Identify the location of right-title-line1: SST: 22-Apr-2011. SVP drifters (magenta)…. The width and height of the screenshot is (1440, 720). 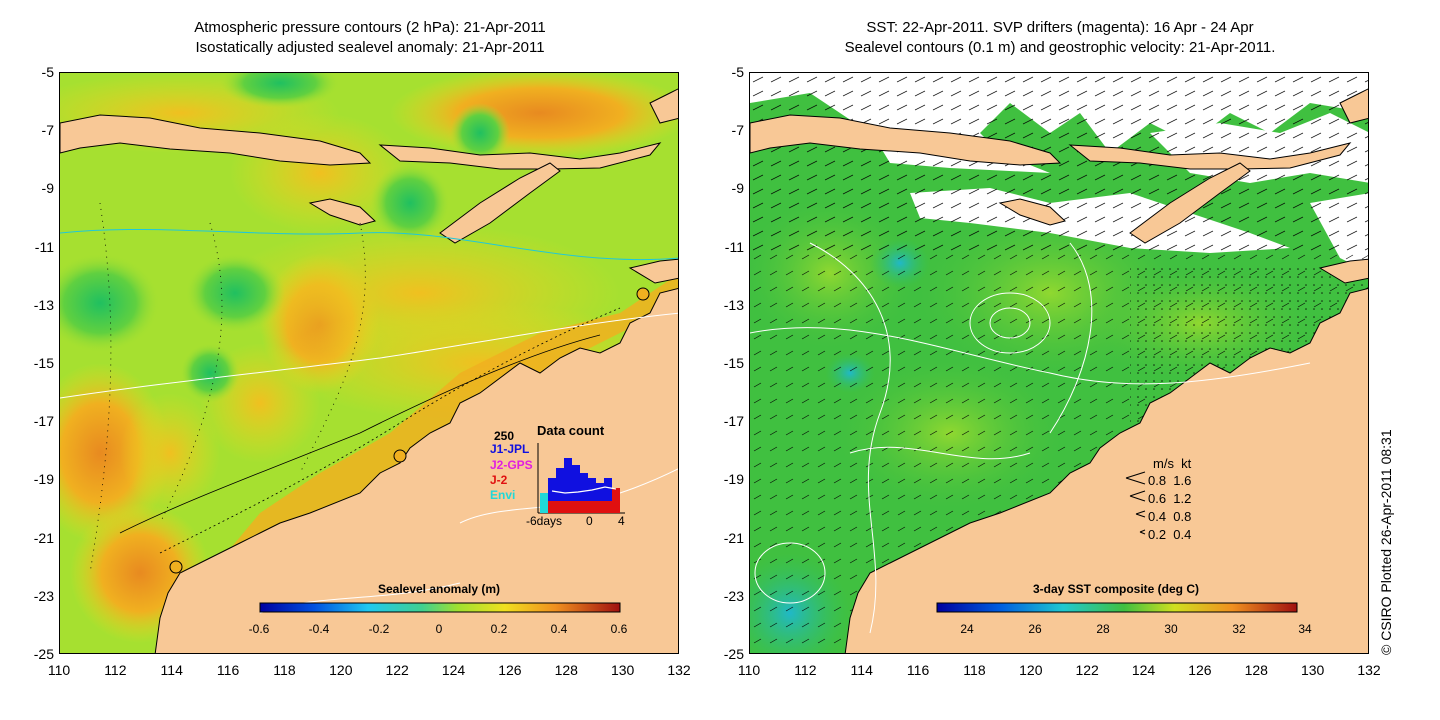
(1060, 27).